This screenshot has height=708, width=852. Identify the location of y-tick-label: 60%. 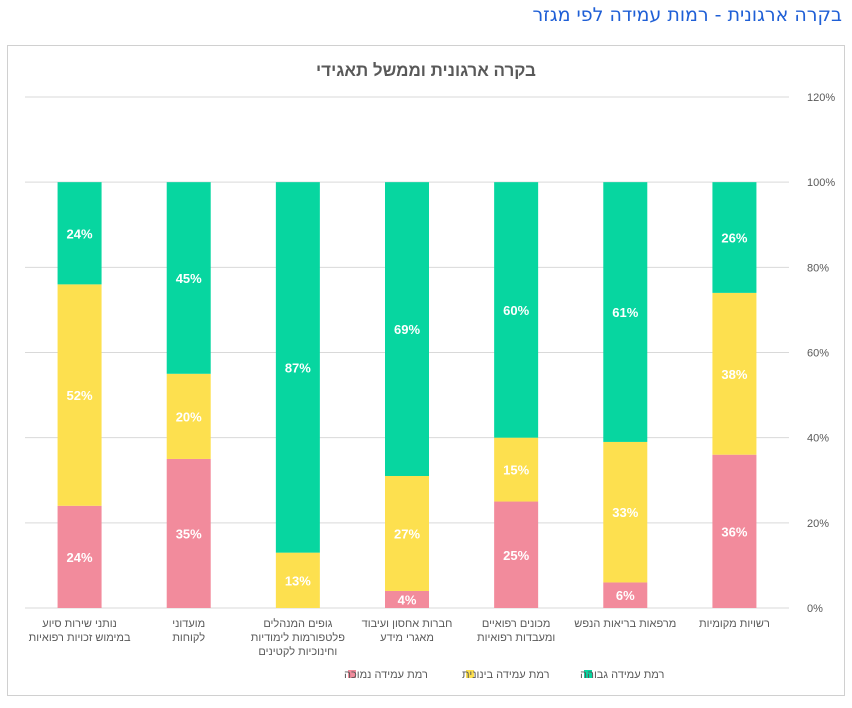
(818, 354).